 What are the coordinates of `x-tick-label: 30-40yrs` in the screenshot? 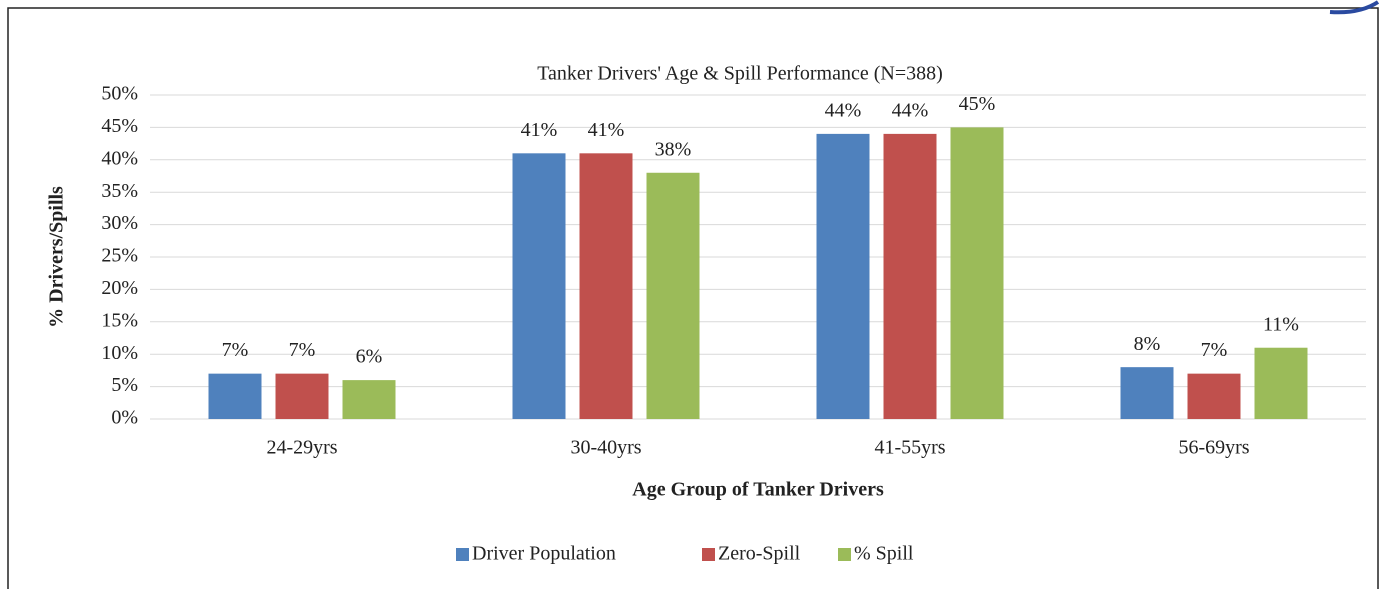 It's located at (605, 448).